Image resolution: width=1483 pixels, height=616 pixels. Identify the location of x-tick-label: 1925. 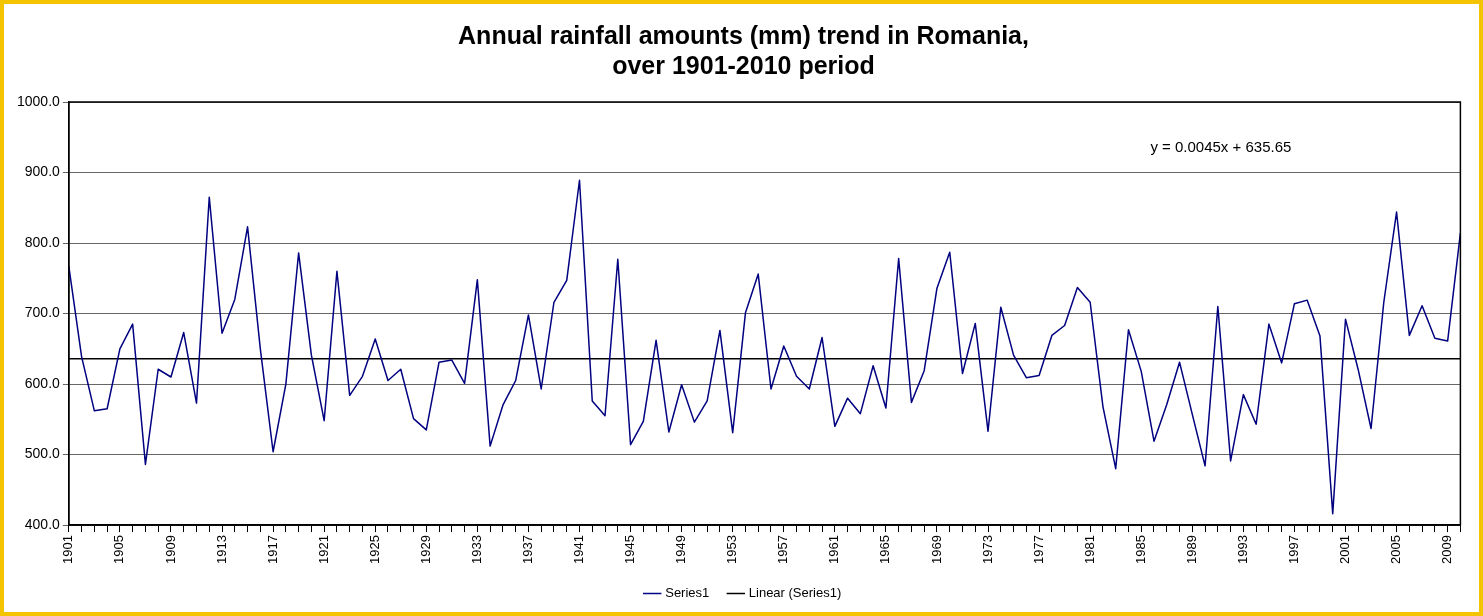
(374, 549).